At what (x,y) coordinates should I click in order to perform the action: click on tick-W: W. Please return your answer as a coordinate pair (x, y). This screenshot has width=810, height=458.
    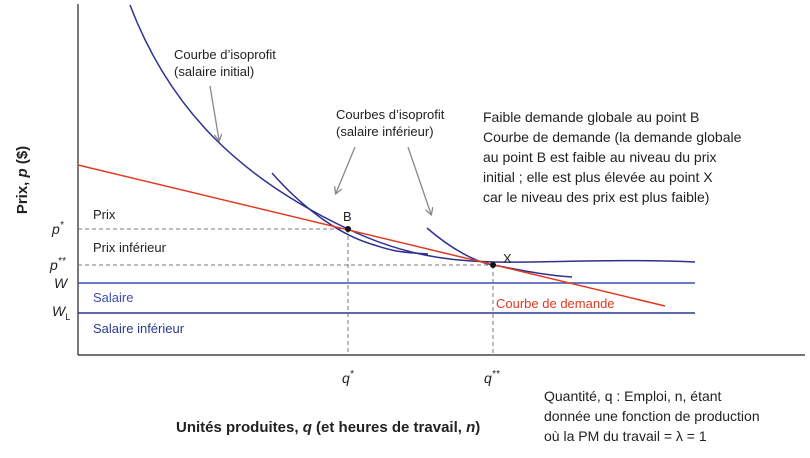
    Looking at the image, I should click on (61, 283).